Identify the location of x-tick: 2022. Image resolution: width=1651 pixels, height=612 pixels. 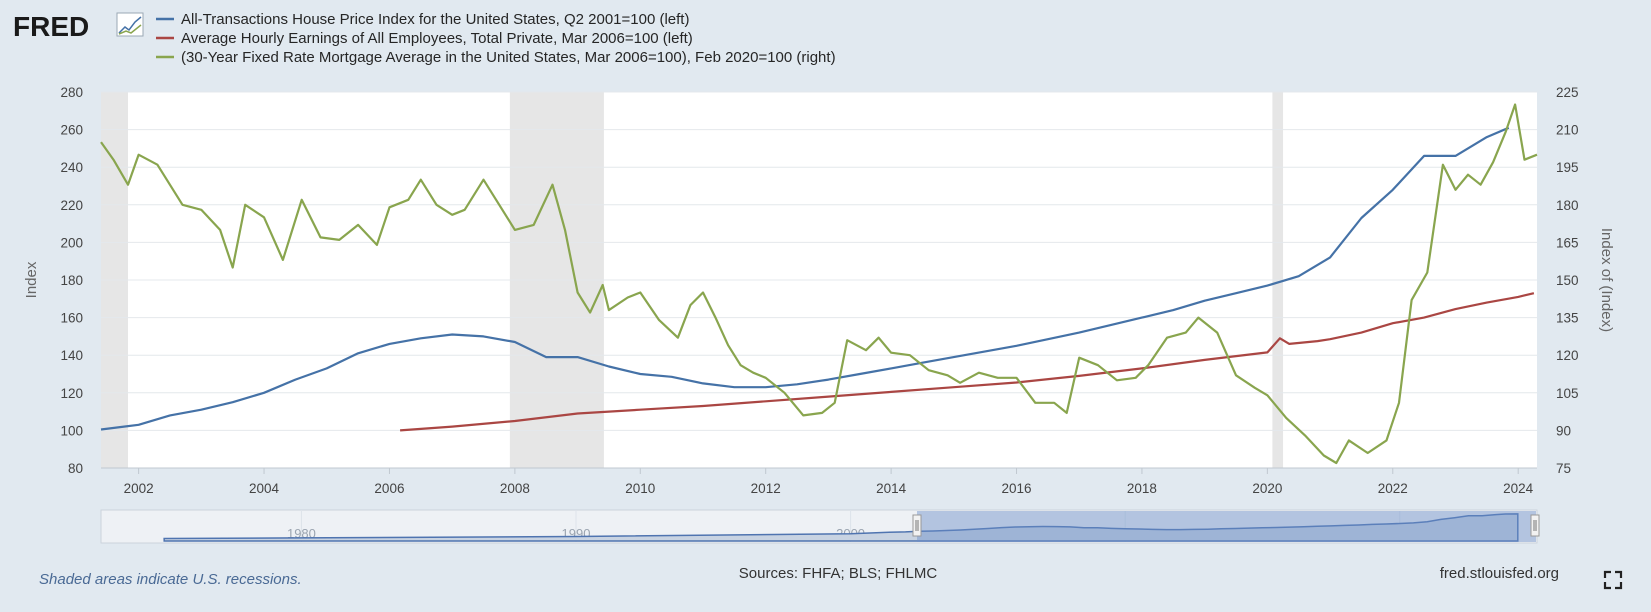
(1393, 488).